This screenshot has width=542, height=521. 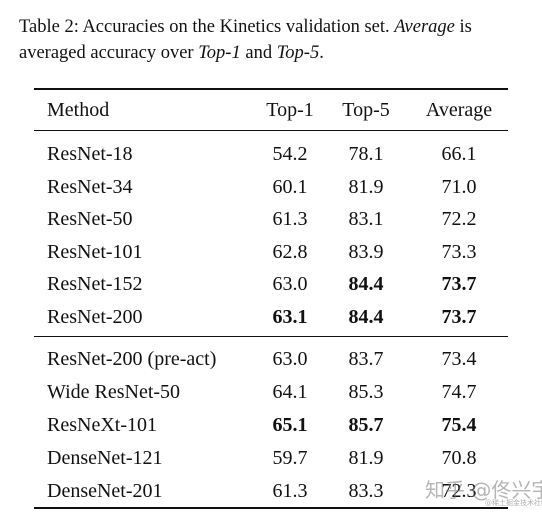 What do you see at coordinates (459, 219) in the screenshot?
I see `cell-average: 72.2` at bounding box center [459, 219].